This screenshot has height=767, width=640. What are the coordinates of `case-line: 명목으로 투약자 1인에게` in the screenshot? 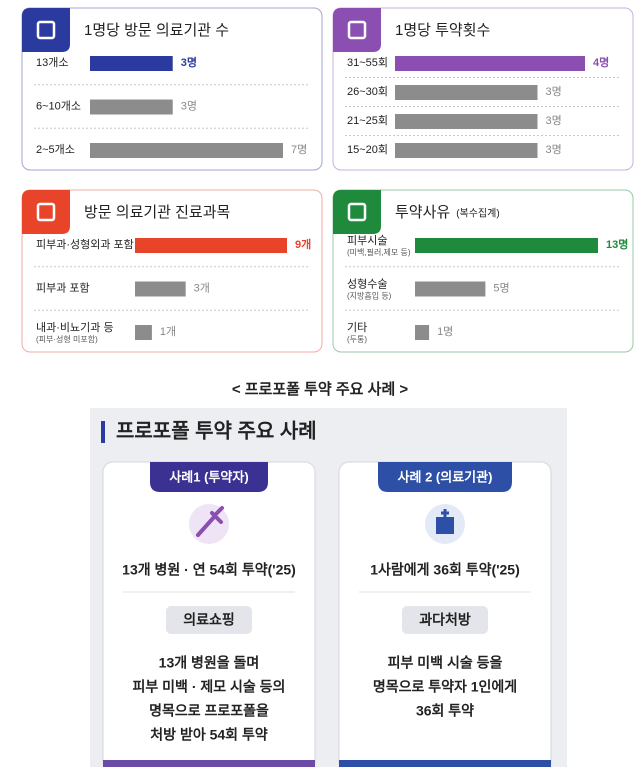 It's located at (445, 687).